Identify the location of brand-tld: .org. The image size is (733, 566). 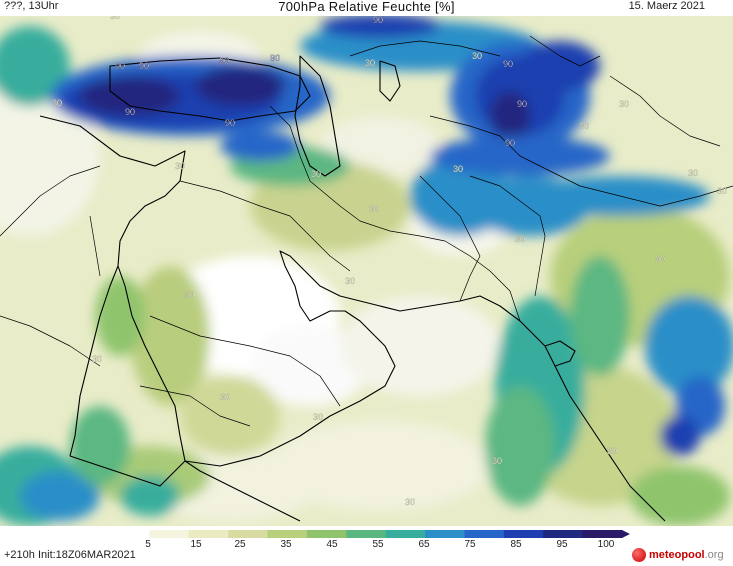
(714, 555).